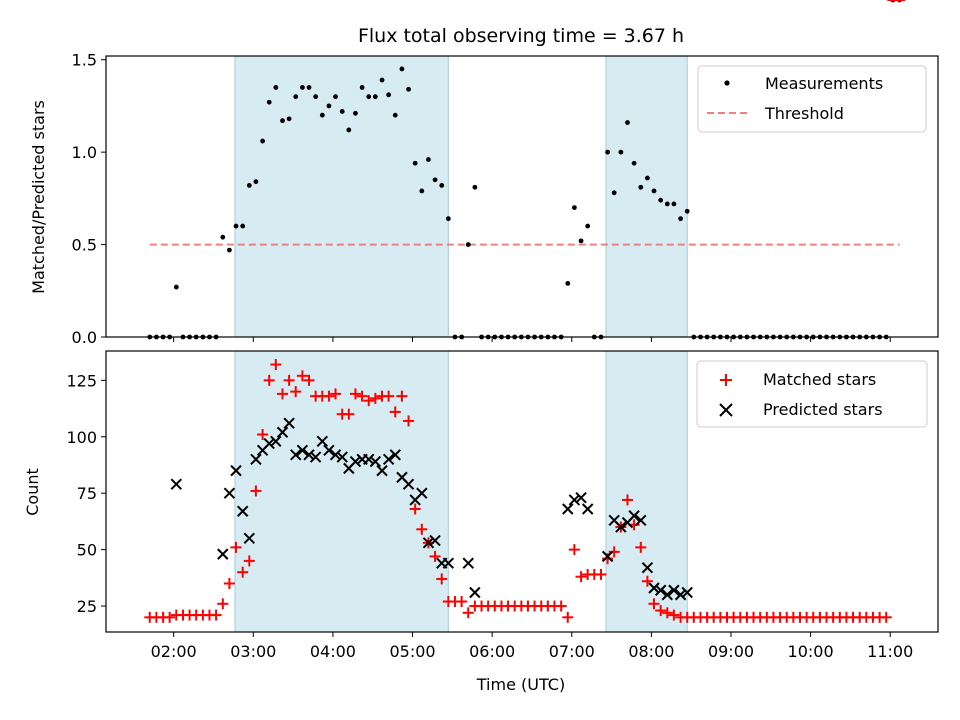 The image size is (960, 720). What do you see at coordinates (727, 83) in the screenshot?
I see `legend-measurements-marker` at bounding box center [727, 83].